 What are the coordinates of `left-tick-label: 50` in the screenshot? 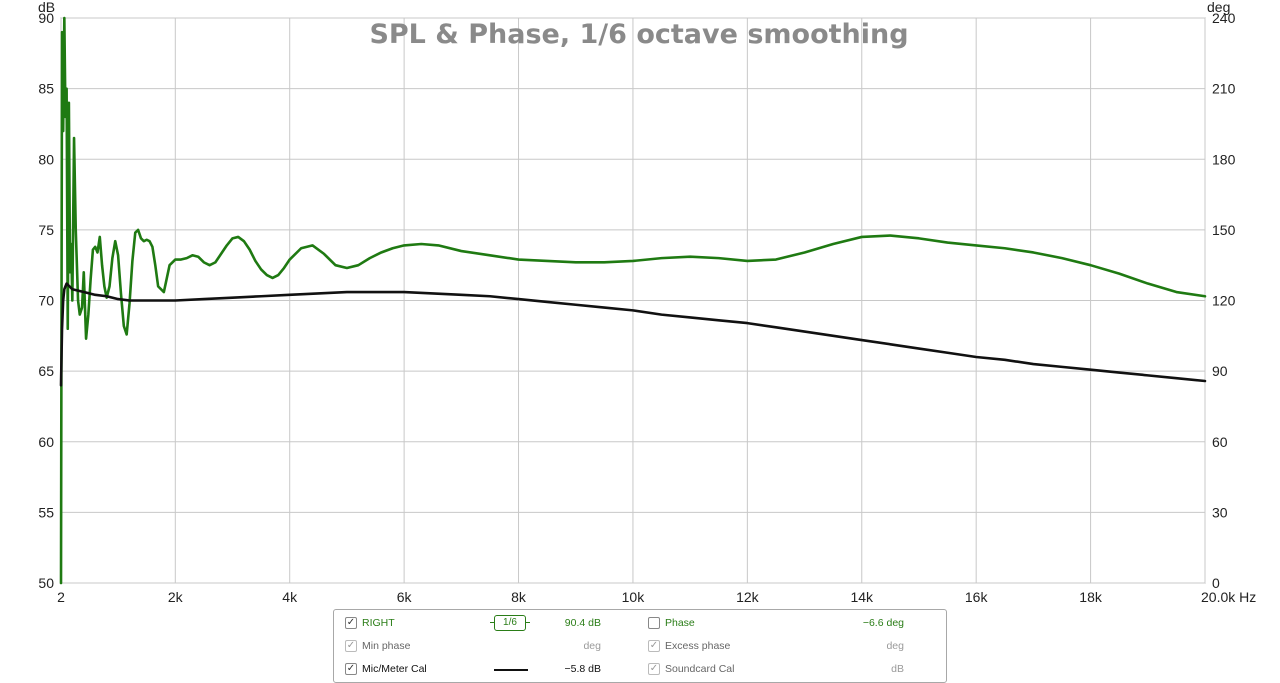 It's located at (46, 583).